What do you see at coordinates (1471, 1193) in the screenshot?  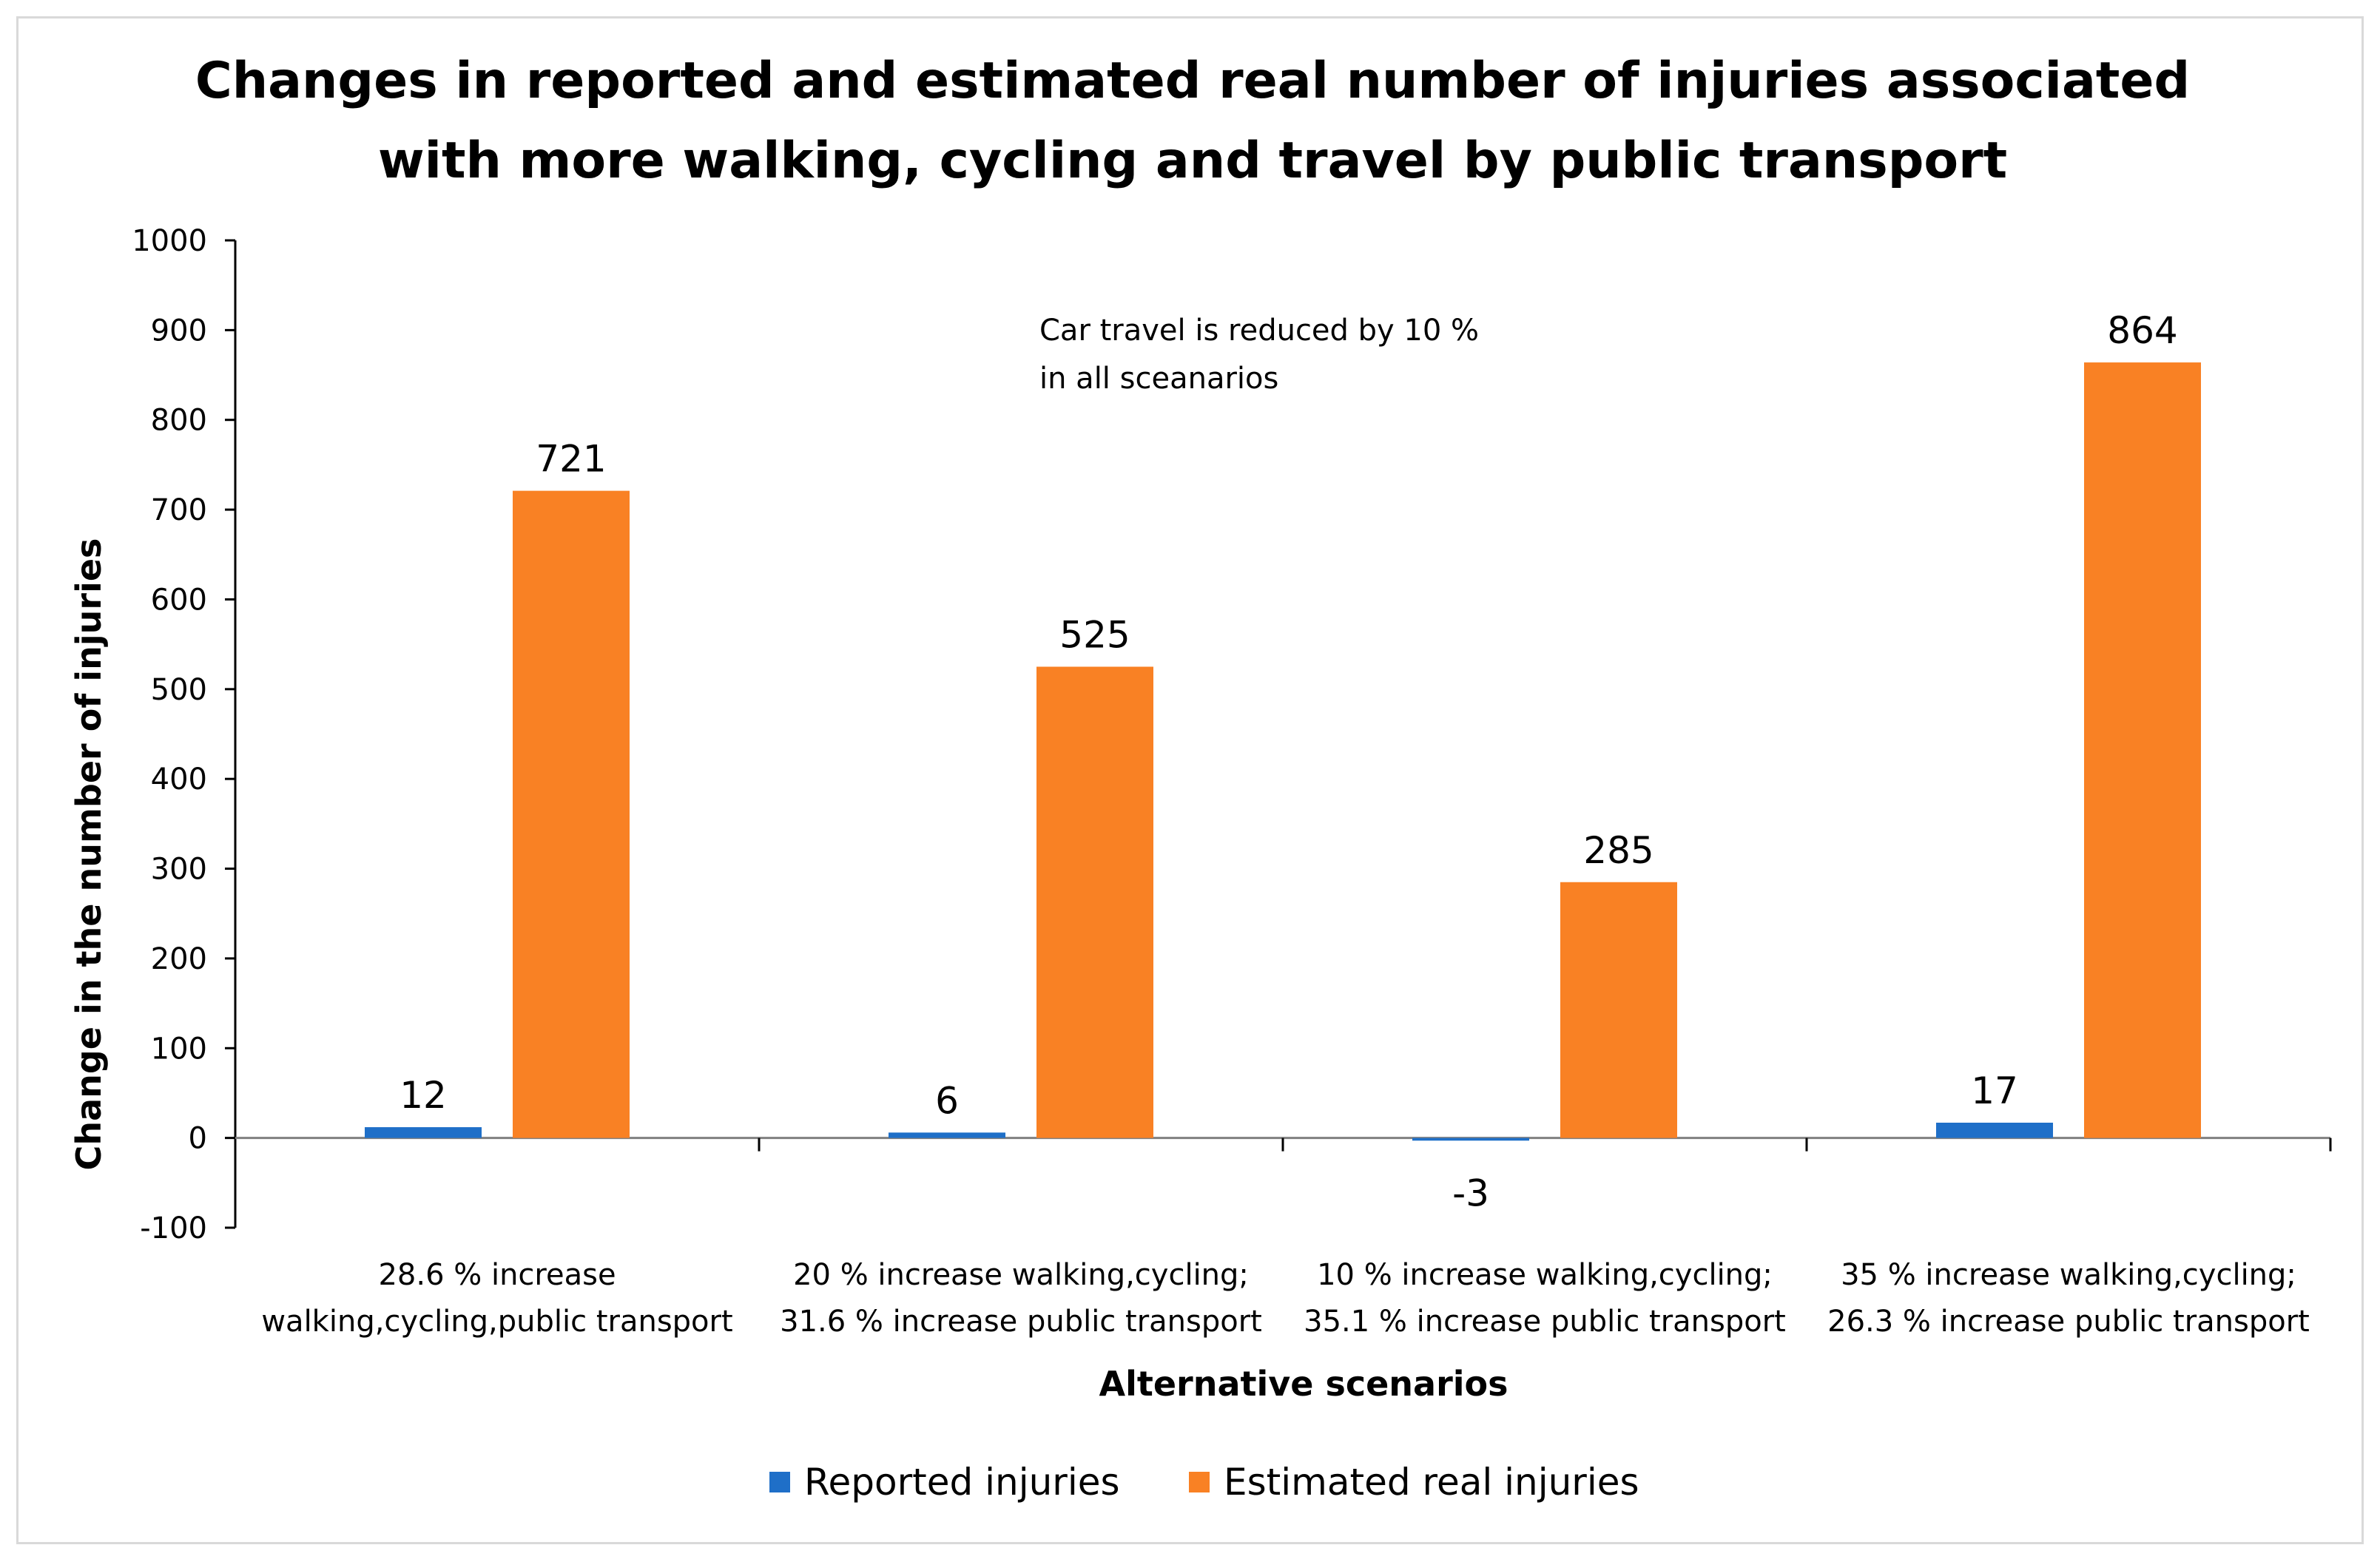 I see `data-label: -3` at bounding box center [1471, 1193].